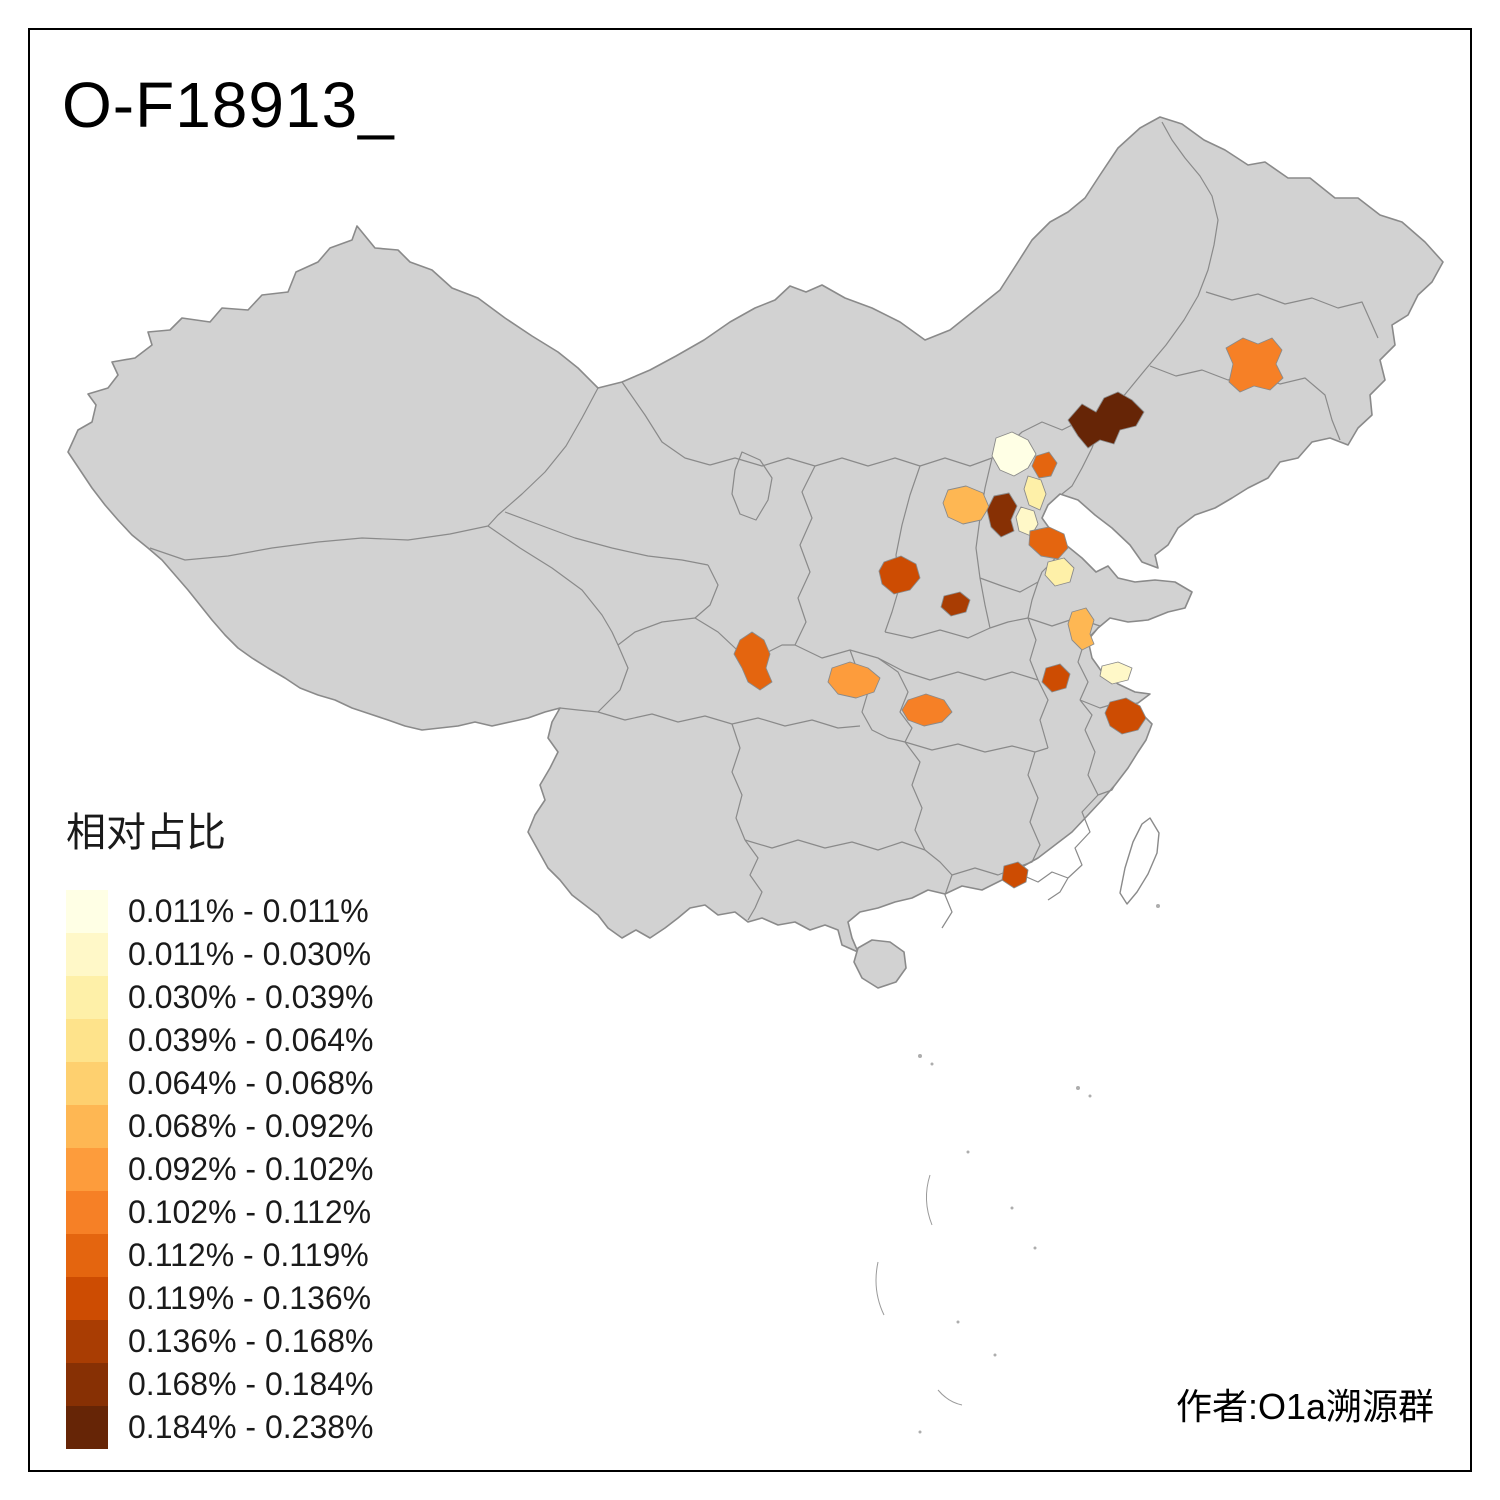 The height and width of the screenshot is (1500, 1500). I want to click on legend-item: 0.064% - 0.068%, so click(276, 1083).